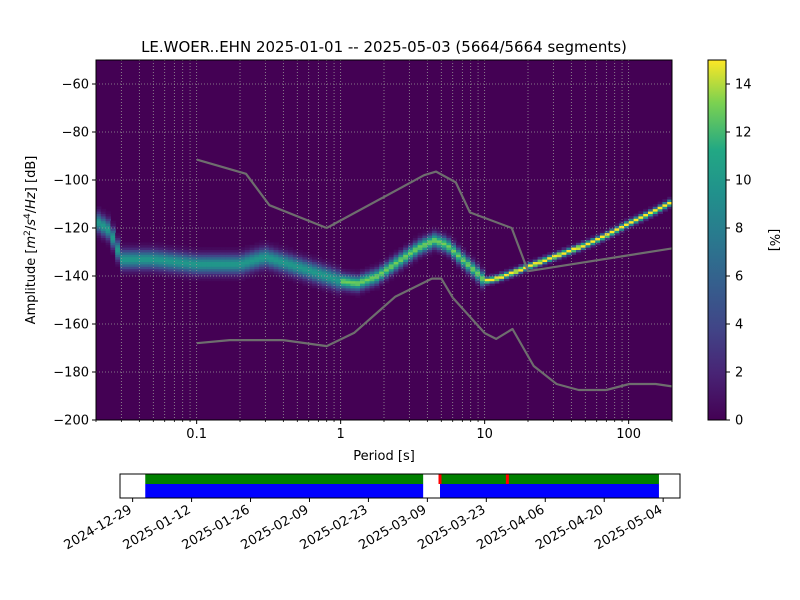  I want to click on gap-marker, so click(440, 479).